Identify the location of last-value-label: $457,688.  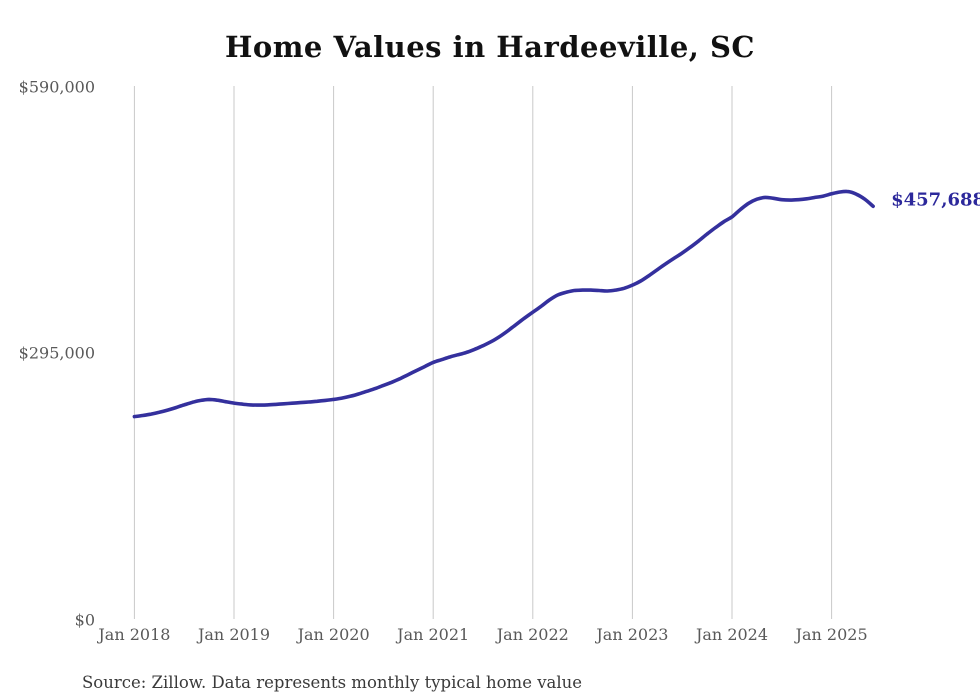
(935, 200).